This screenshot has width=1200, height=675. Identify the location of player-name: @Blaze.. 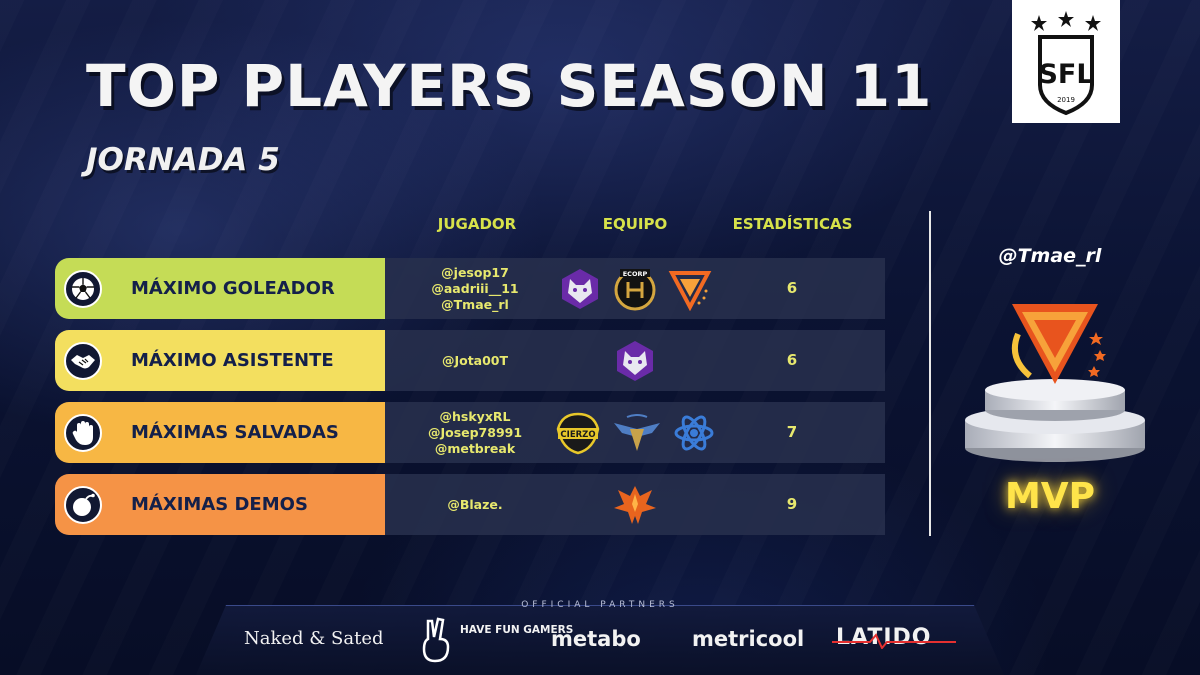
(475, 504).